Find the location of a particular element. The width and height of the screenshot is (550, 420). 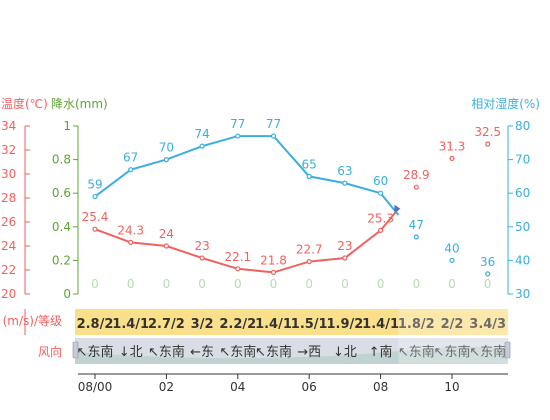

temperature-series-line is located at coordinates (247, 241).